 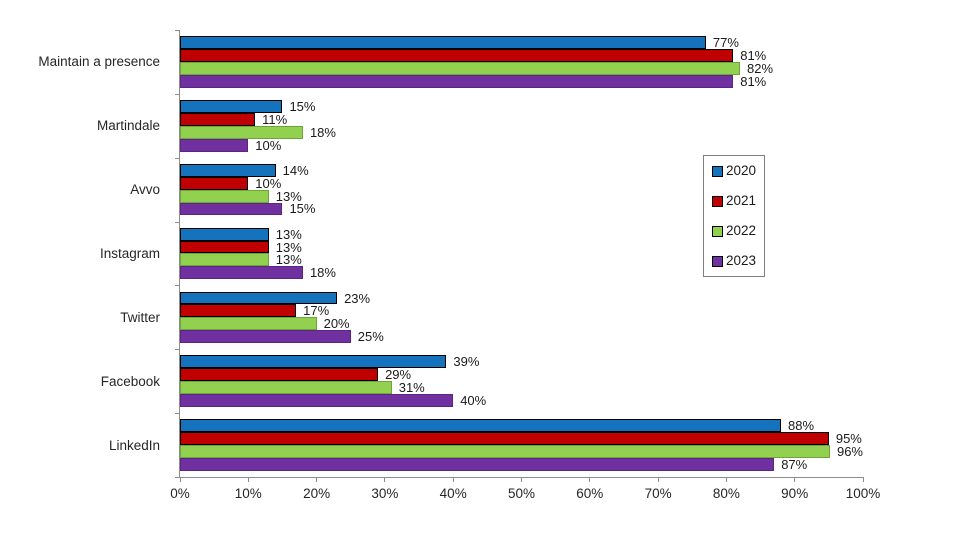 What do you see at coordinates (741, 201) in the screenshot?
I see `legend-label: 2021` at bounding box center [741, 201].